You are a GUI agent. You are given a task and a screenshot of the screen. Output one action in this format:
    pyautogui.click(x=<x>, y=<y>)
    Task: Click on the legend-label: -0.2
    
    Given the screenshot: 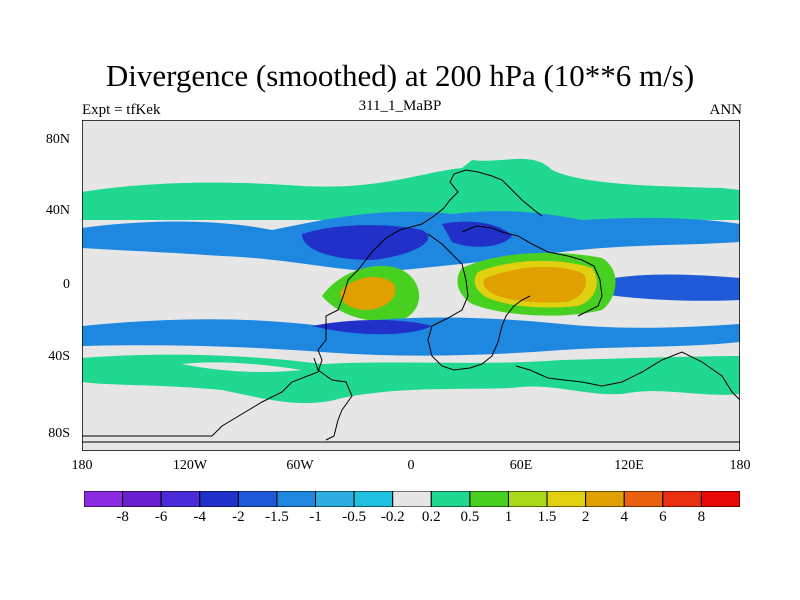 What is the action you would take?
    pyautogui.click(x=392, y=517)
    